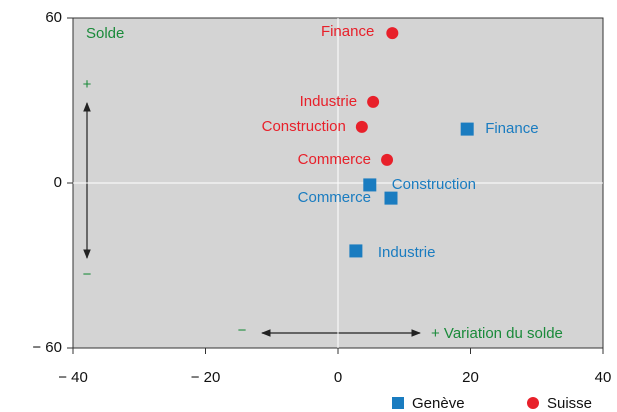  I want to click on x-tick-label: 40, so click(603, 377).